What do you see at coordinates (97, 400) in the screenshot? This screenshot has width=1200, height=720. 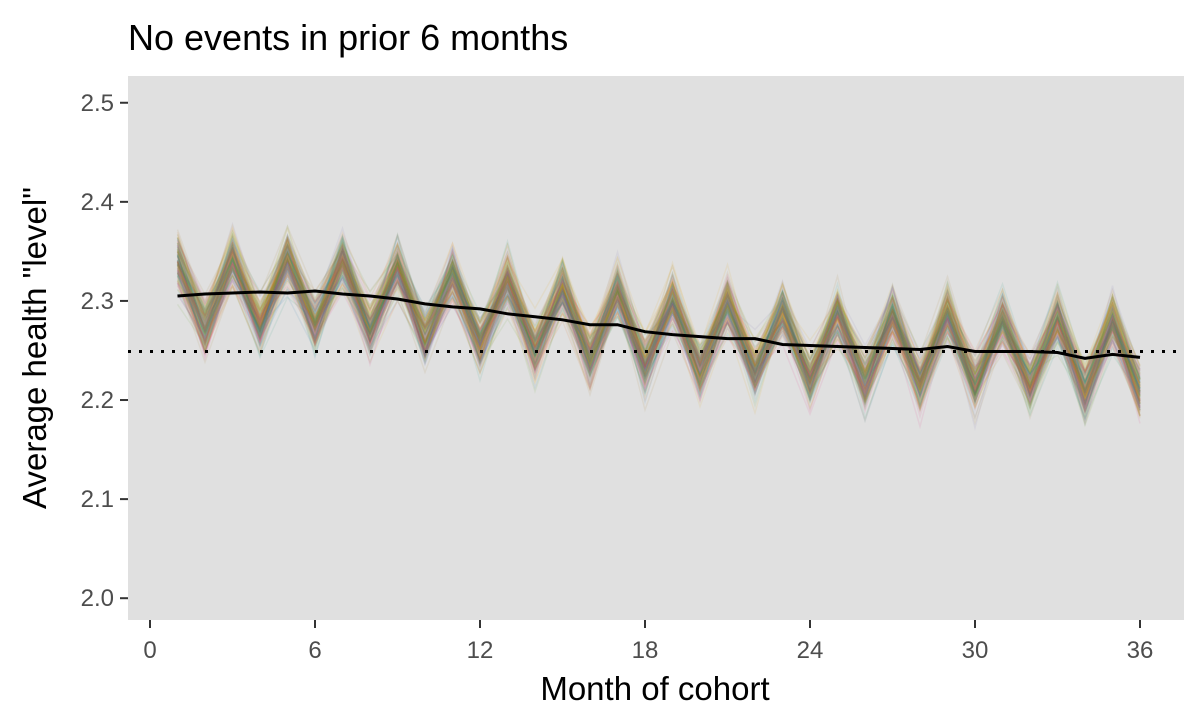 I see `y-tick-label: 2.2` at bounding box center [97, 400].